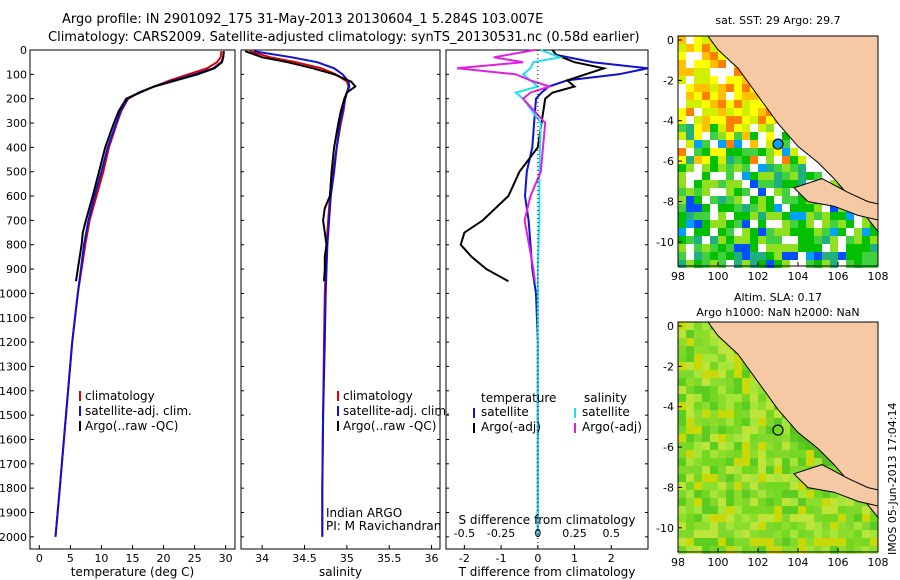 Image resolution: width=900 pixels, height=580 pixels. What do you see at coordinates (464, 558) in the screenshot?
I see `x-tick-label: -2` at bounding box center [464, 558].